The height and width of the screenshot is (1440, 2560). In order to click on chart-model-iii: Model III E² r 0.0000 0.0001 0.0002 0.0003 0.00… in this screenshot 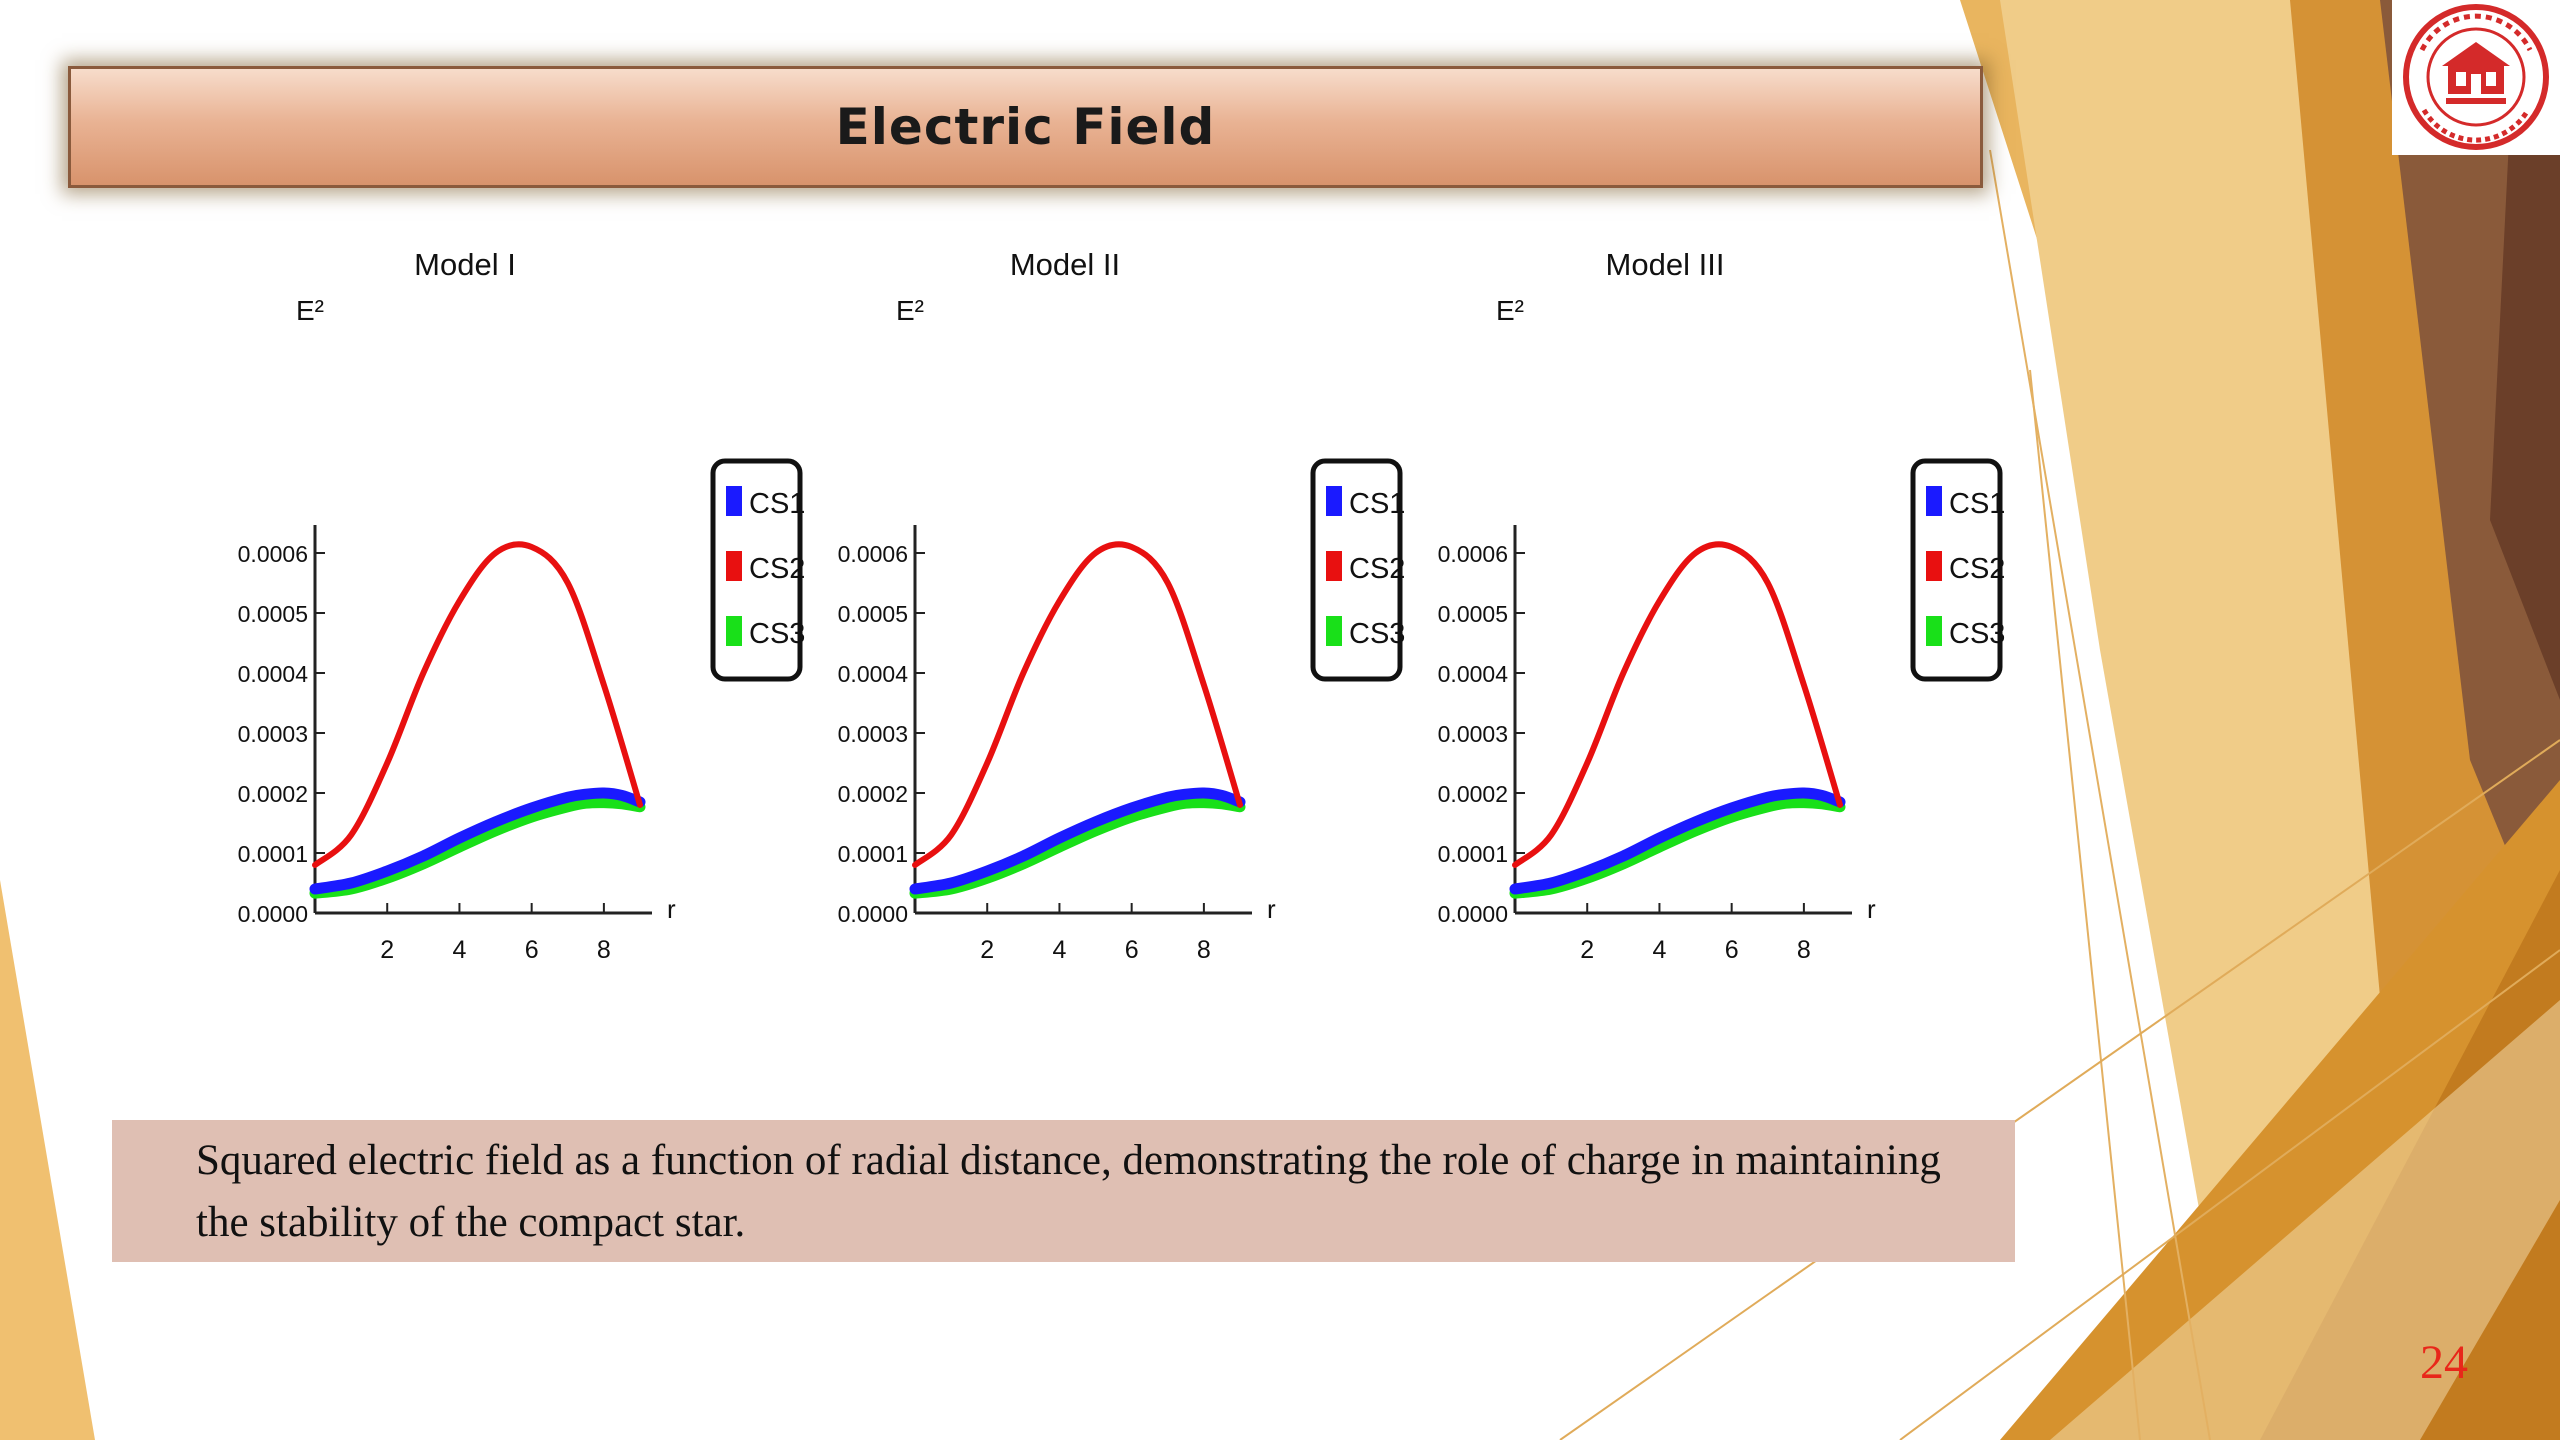, I will do `click(1722, 605)`.